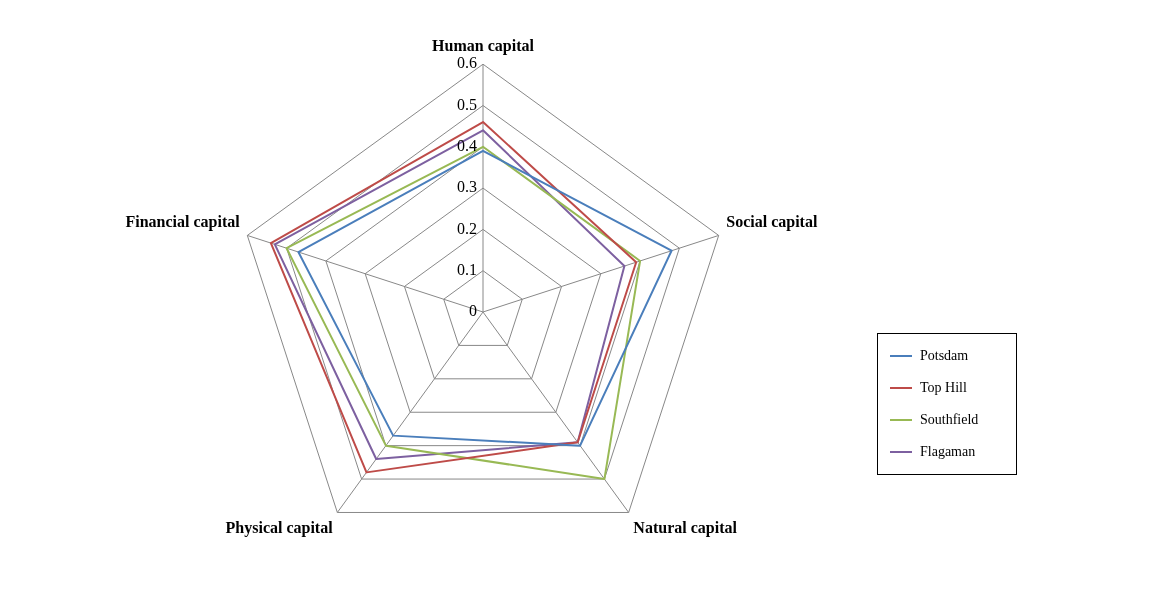 This screenshot has height=599, width=1154. I want to click on y-tick-label: 0.2, so click(467, 228).